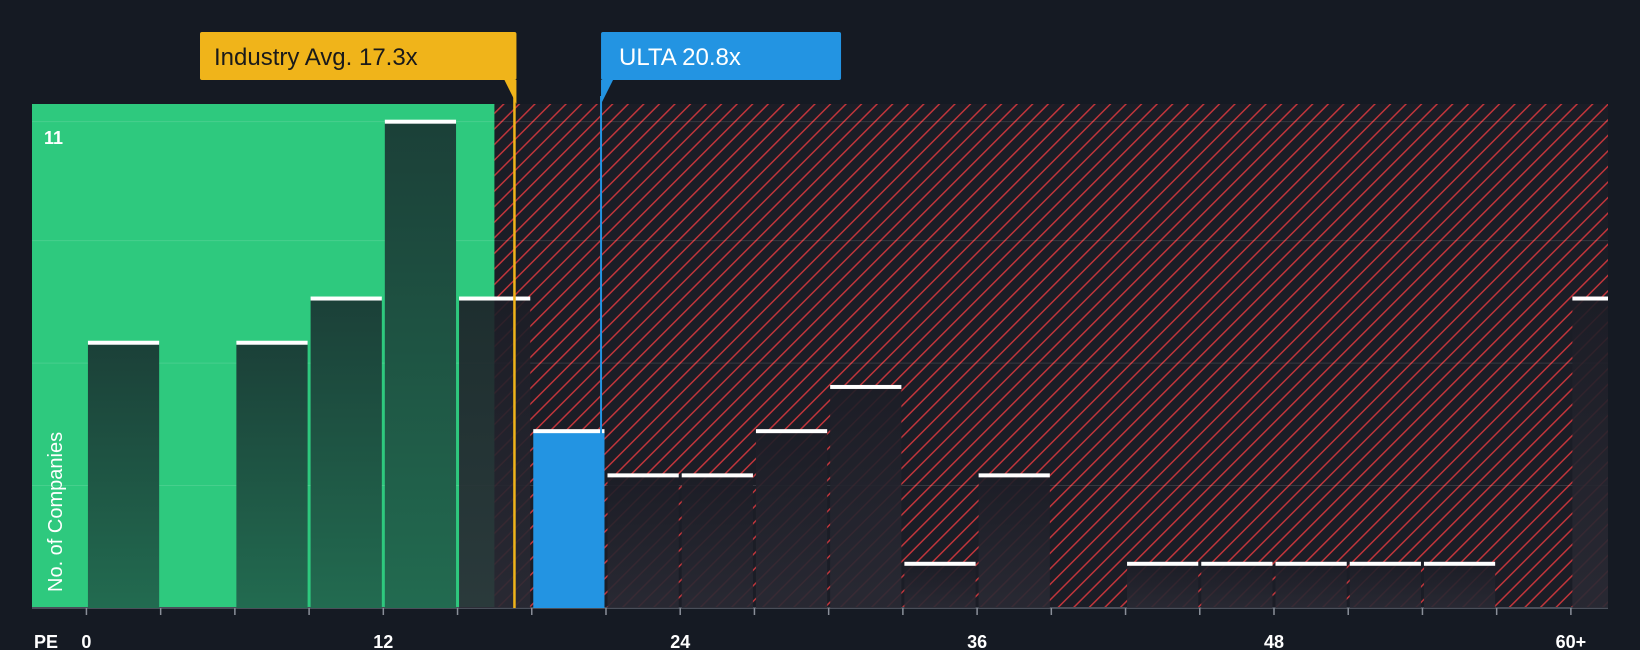 The image size is (1640, 650). I want to click on labels-layer: 11 No. of Companies PE, so click(50, 389).